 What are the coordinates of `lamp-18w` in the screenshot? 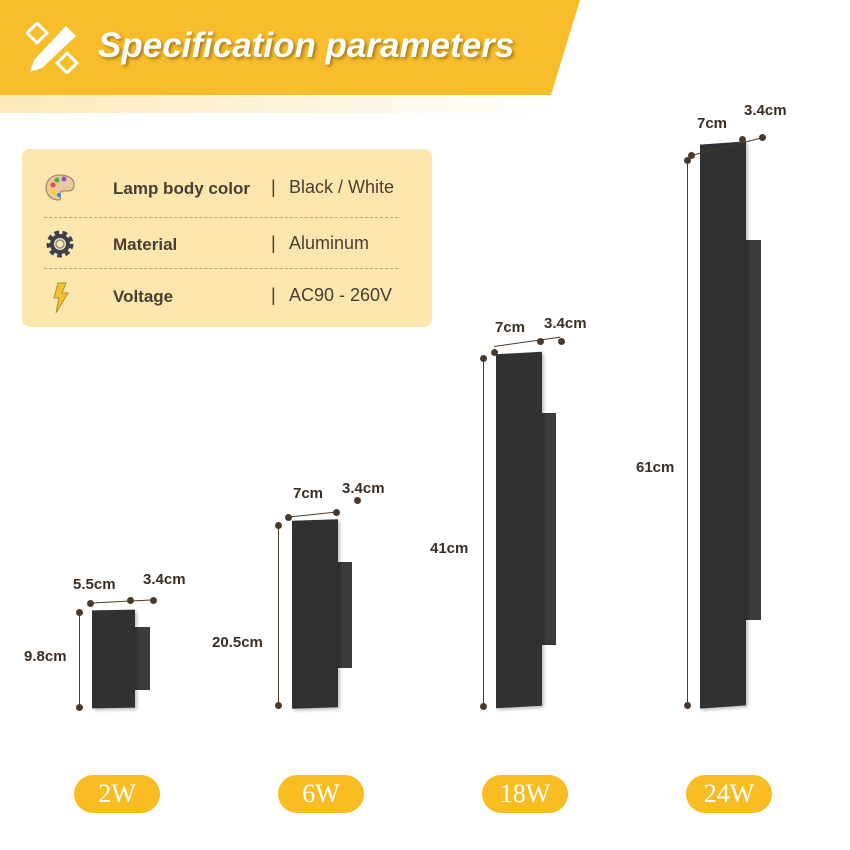 It's located at (519, 530).